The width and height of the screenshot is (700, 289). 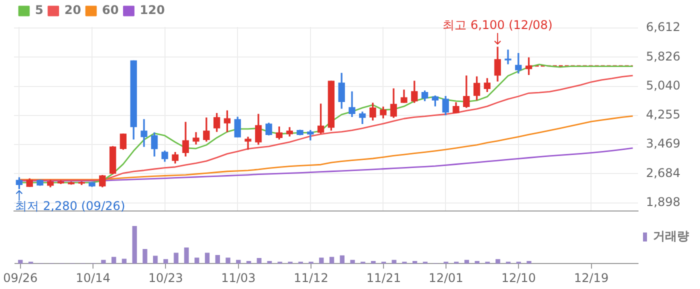 What do you see at coordinates (663, 85) in the screenshot?
I see `y-tick-label: 5,040` at bounding box center [663, 85].